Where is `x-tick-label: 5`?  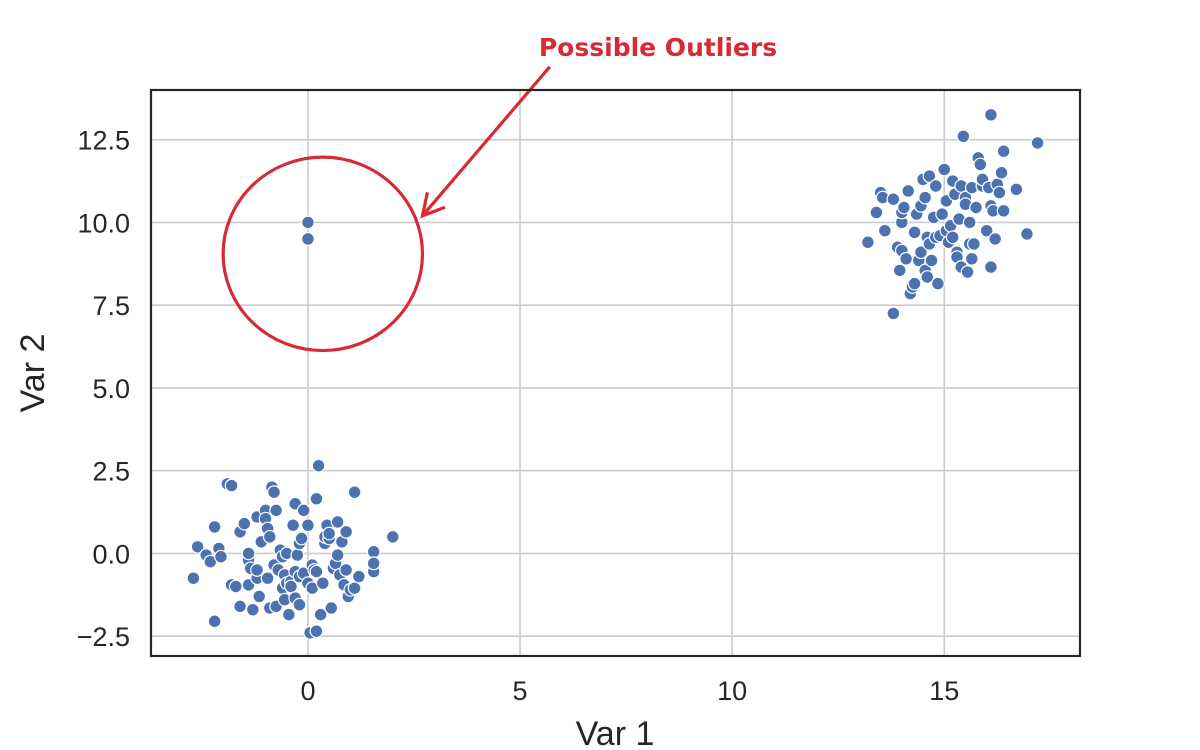 x-tick-label: 5 is located at coordinates (520, 691).